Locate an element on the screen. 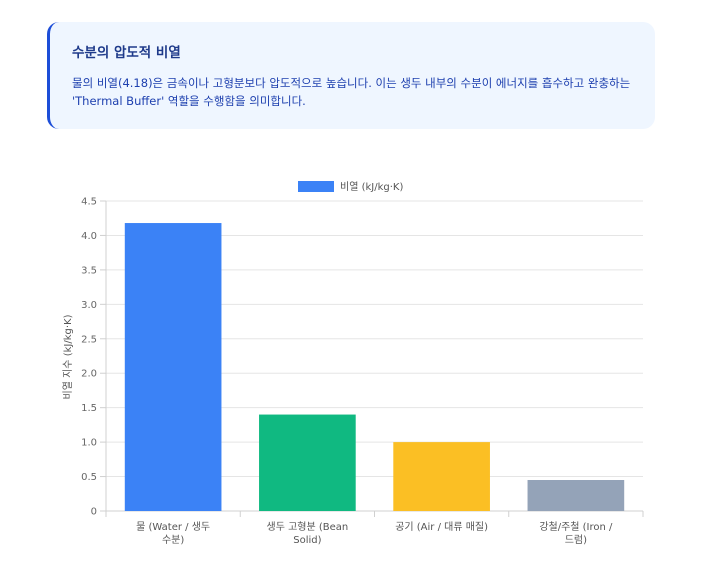 The image size is (704, 583). y-tick-label: 0.5 is located at coordinates (89, 477).